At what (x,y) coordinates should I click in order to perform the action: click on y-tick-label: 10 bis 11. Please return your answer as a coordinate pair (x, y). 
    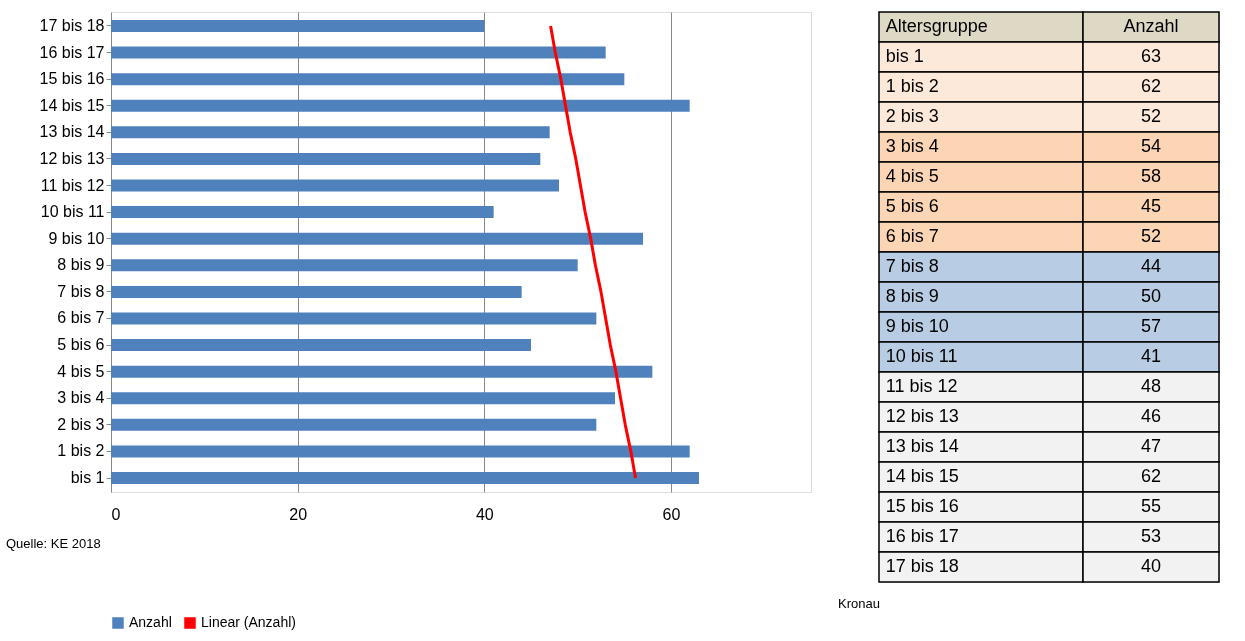
    Looking at the image, I should click on (72, 212).